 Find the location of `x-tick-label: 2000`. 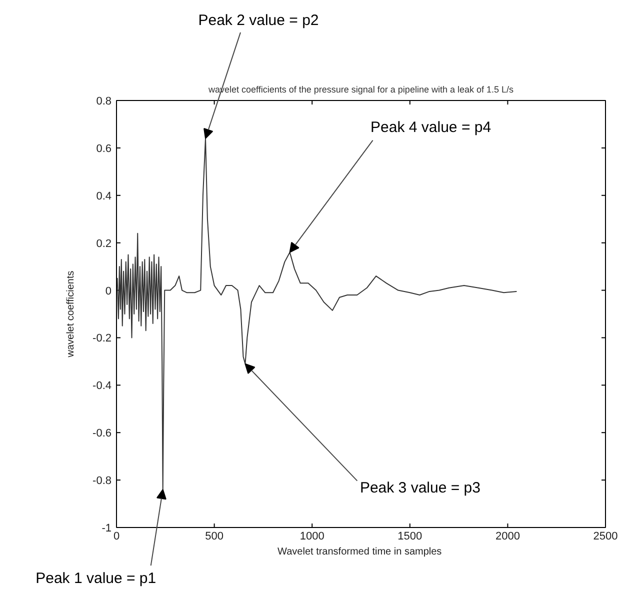

x-tick-label: 2000 is located at coordinates (507, 536).